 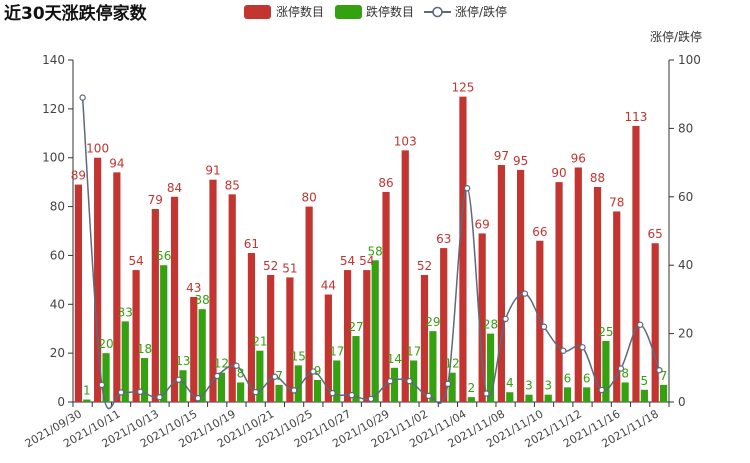 I want to click on limit-down-data-label: 4, so click(x=510, y=383).